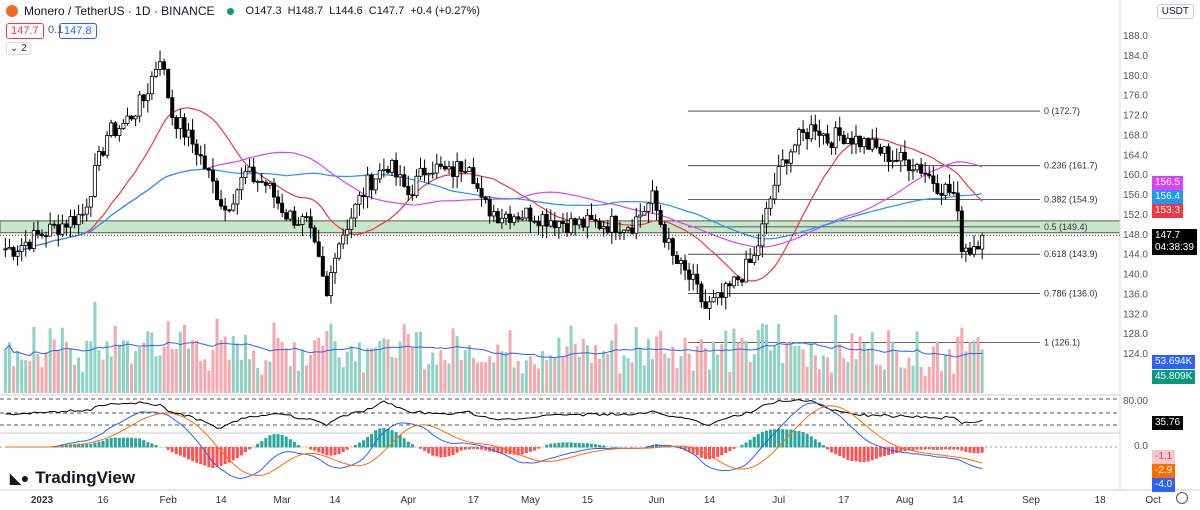 The image size is (1200, 510). What do you see at coordinates (494, 210) in the screenshot?
I see `moving-average-line` at bounding box center [494, 210].